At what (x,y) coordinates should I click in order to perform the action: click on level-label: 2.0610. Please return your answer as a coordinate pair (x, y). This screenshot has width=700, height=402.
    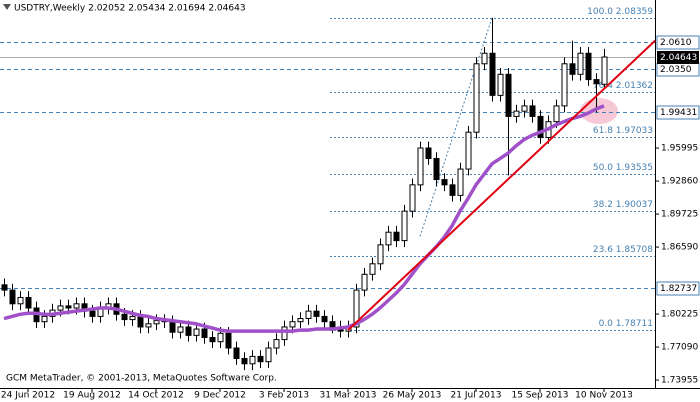
    Looking at the image, I should click on (676, 43).